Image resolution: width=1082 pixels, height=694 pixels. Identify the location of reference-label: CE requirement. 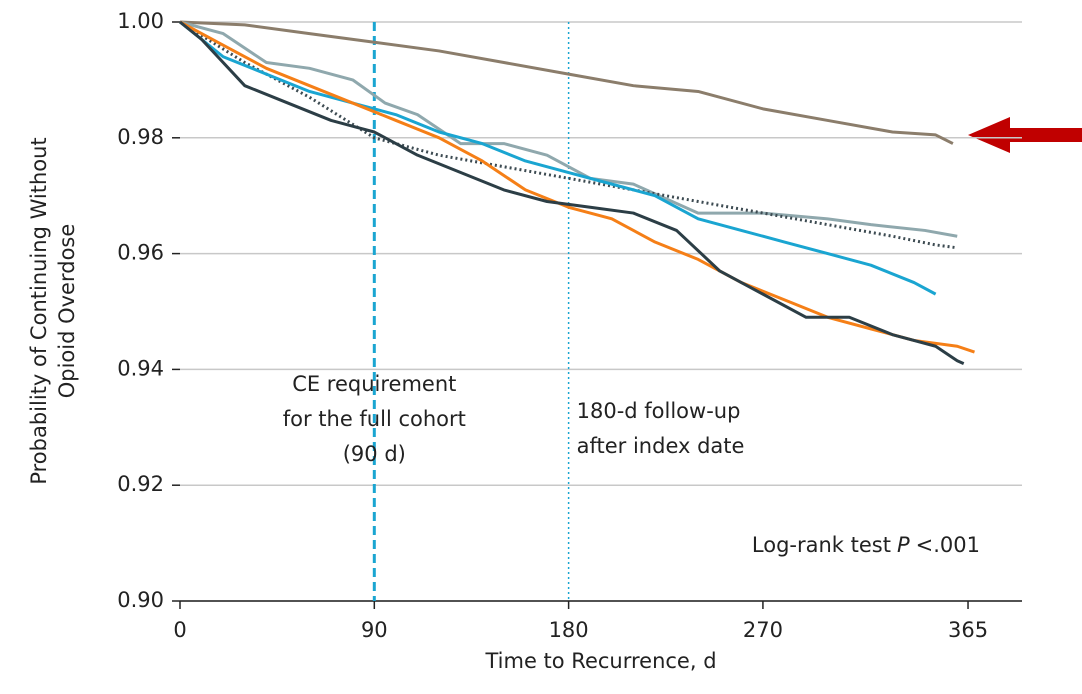
(374, 384).